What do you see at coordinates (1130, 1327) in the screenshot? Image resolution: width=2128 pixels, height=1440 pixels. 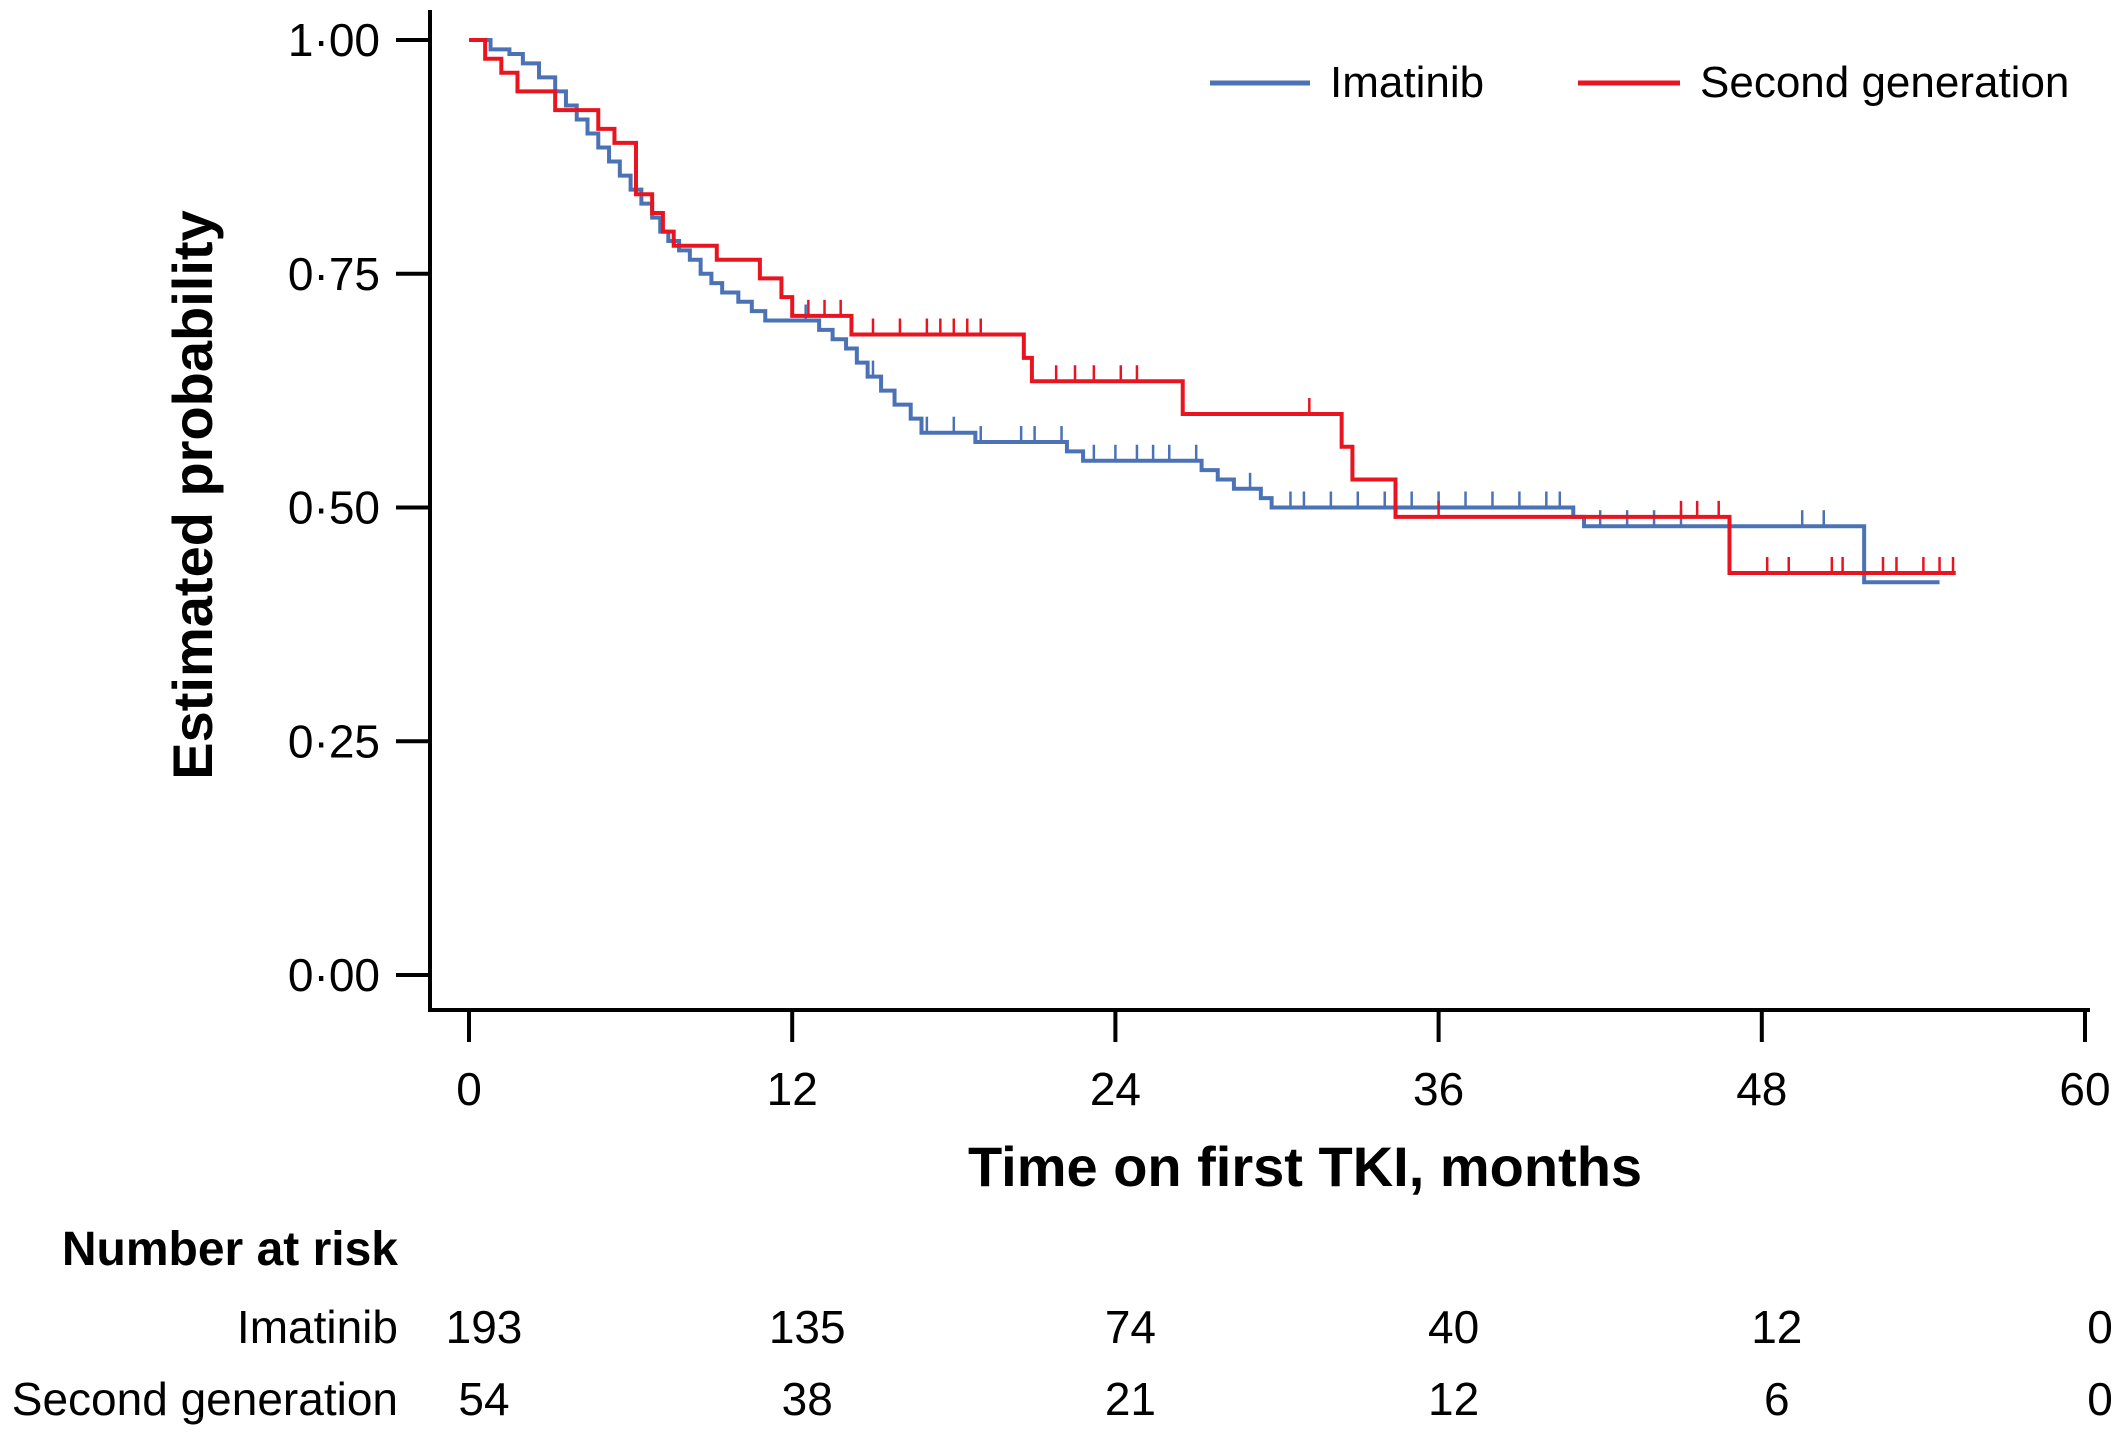 I see `risk-value: 74` at bounding box center [1130, 1327].